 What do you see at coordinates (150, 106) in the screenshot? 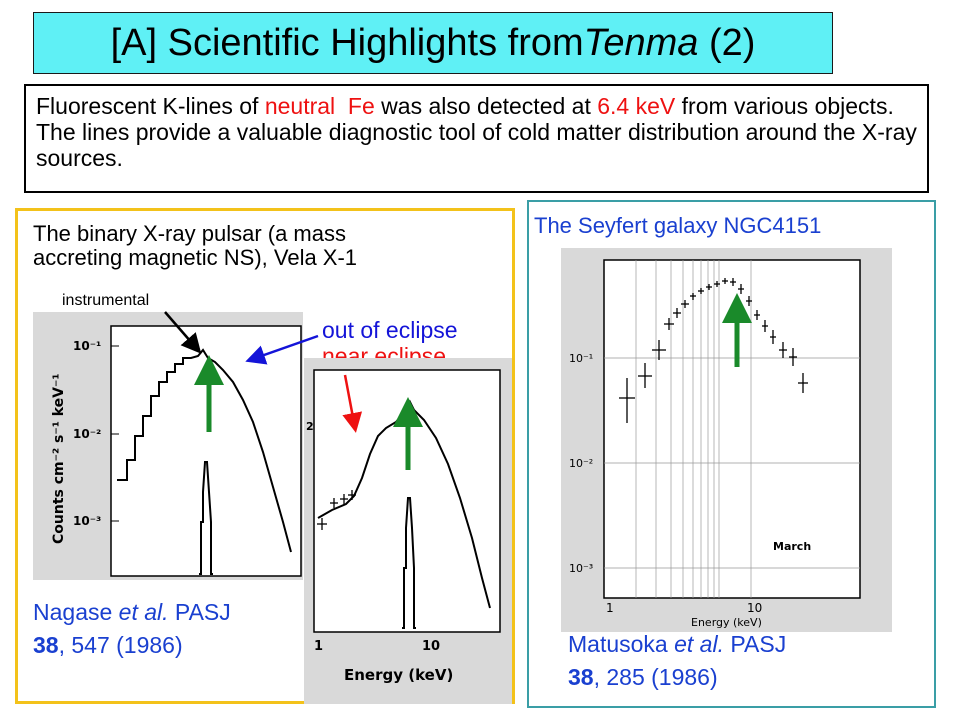
I see `intro-text-1: Fluorescent K-lines of` at bounding box center [150, 106].